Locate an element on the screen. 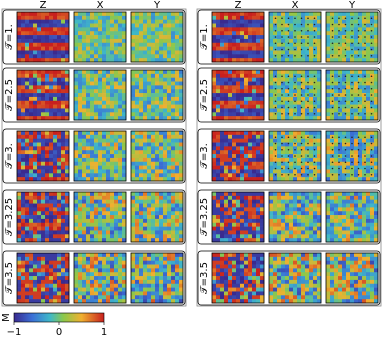  panel is located at coordinates (43, 95).